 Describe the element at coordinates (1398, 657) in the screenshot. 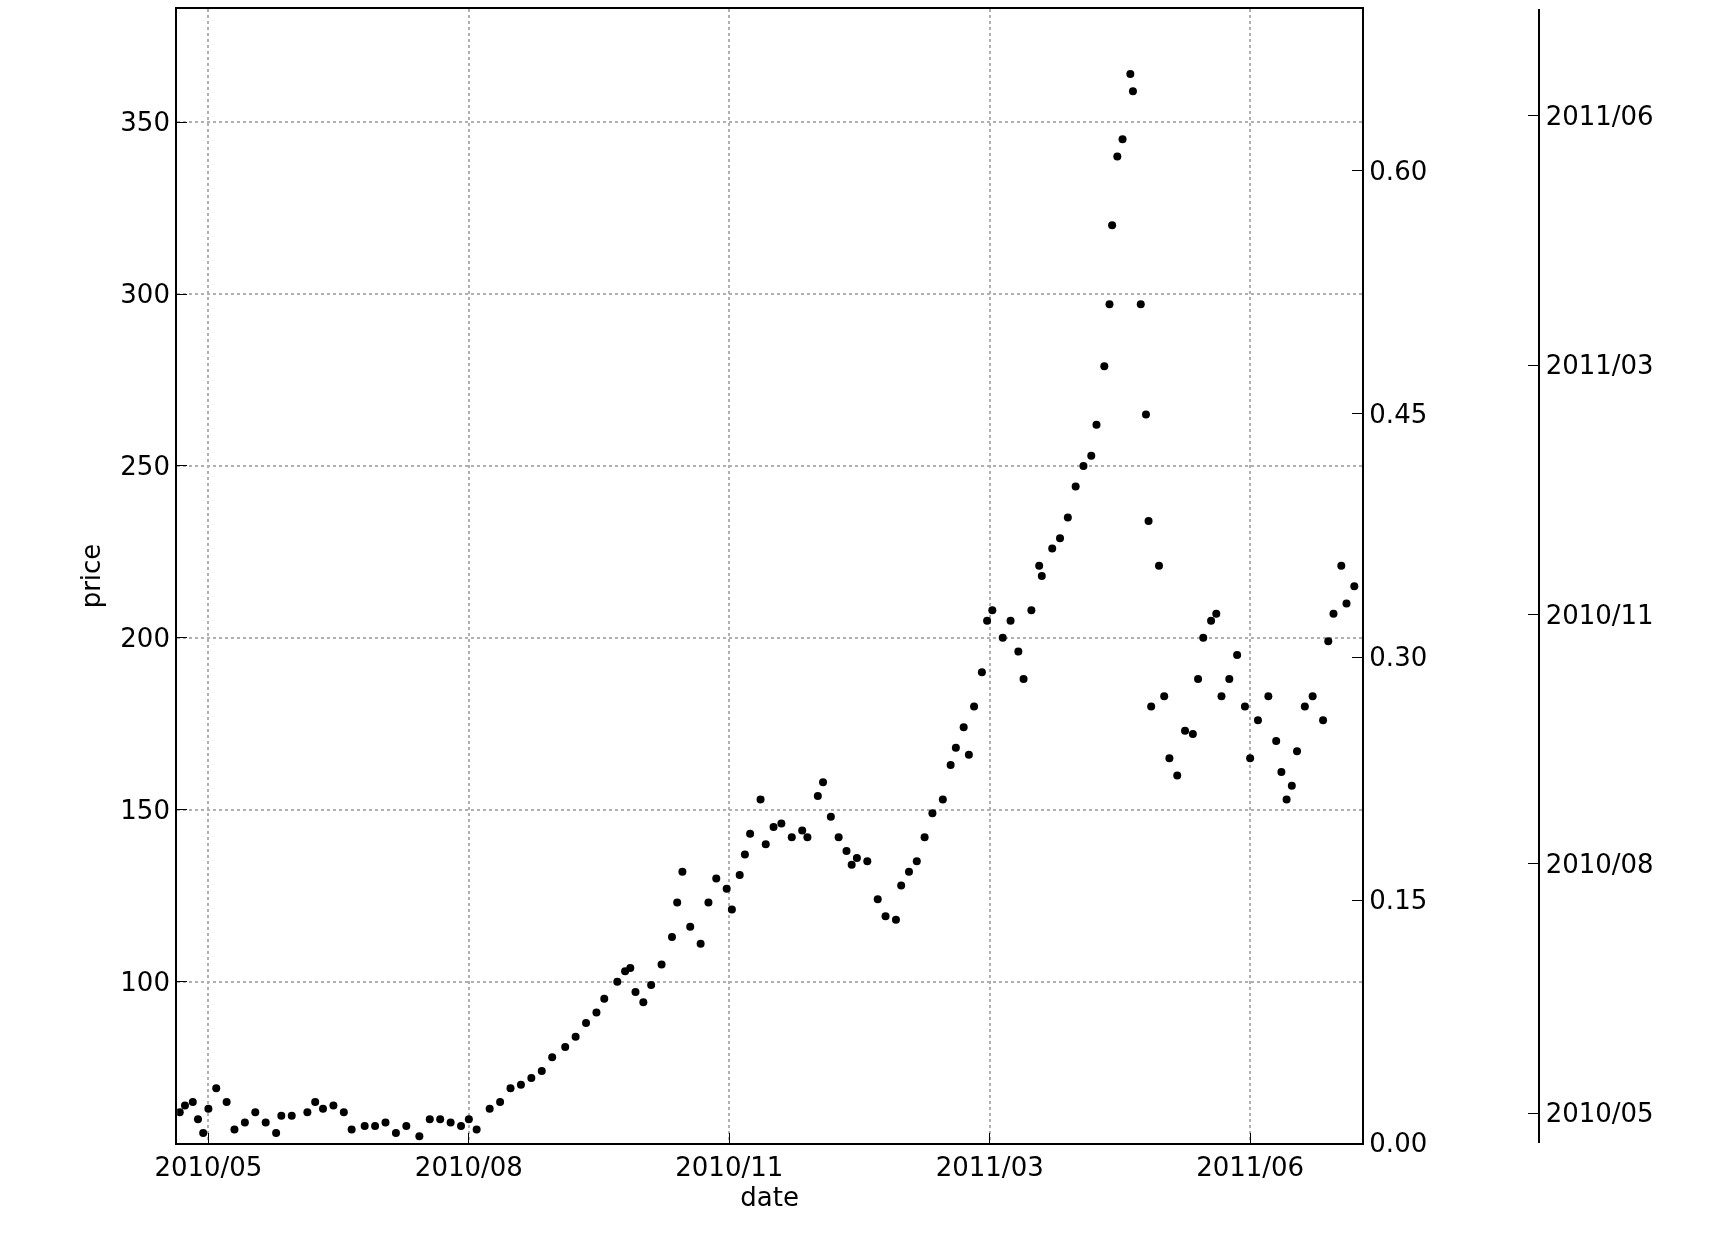

I see `y2-tick-label: 0.30` at that location.